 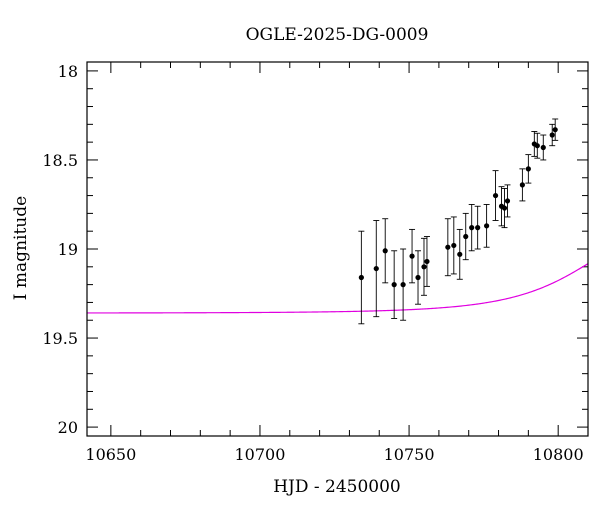 What do you see at coordinates (558, 454) in the screenshot?
I see `x-tick-label: 10800` at bounding box center [558, 454].